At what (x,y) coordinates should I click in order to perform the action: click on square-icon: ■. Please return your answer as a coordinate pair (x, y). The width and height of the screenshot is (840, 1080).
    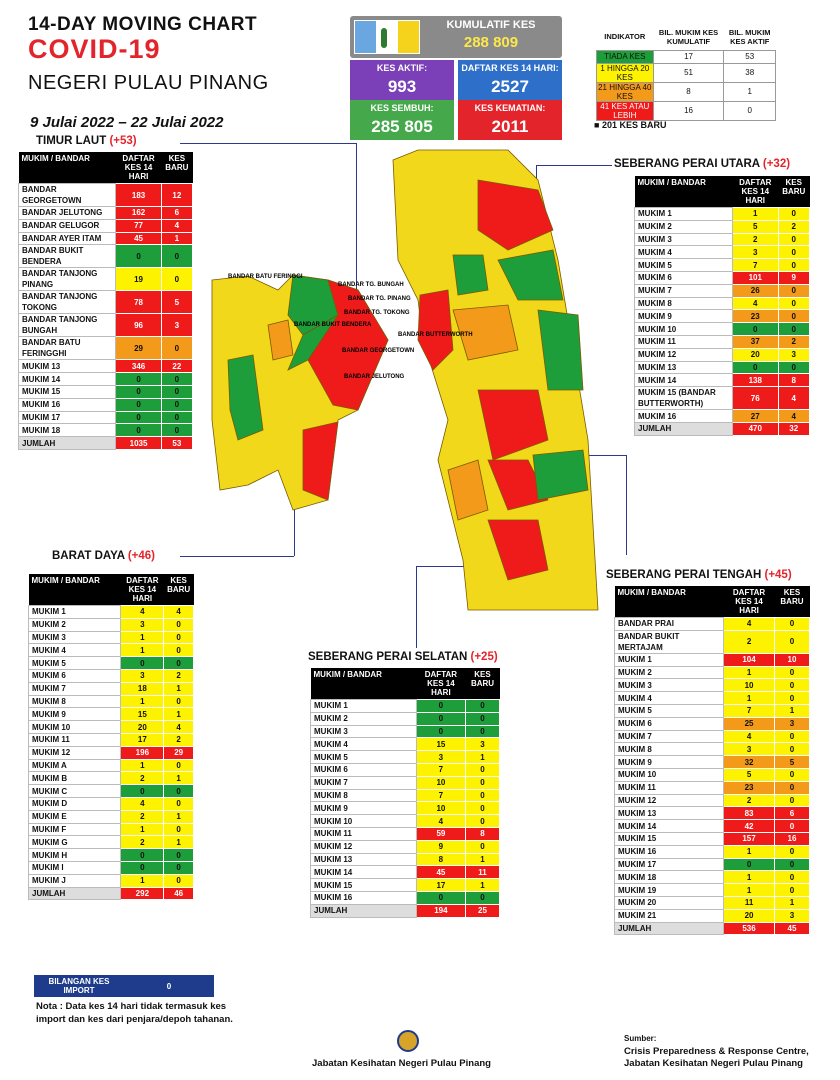
    Looking at the image, I should click on (598, 125).